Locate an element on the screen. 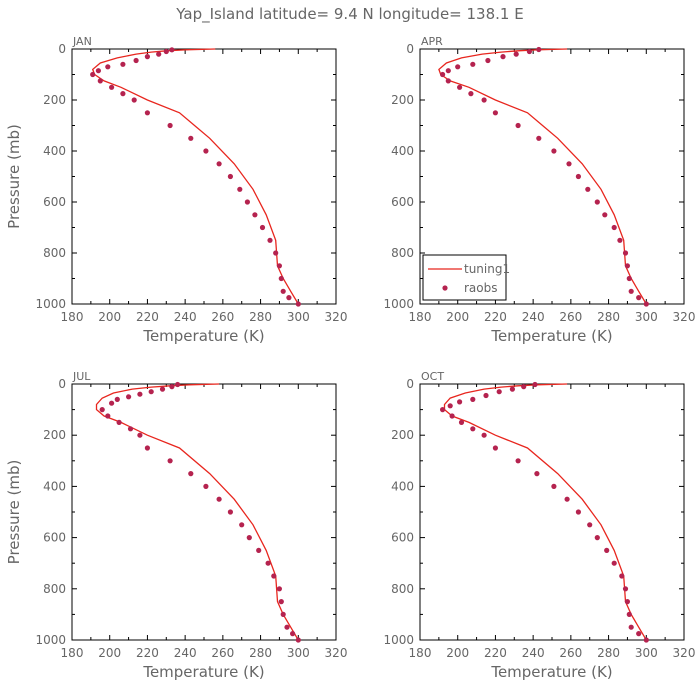 This screenshot has height=700, width=700. panel-label: APR is located at coordinates (432, 41).